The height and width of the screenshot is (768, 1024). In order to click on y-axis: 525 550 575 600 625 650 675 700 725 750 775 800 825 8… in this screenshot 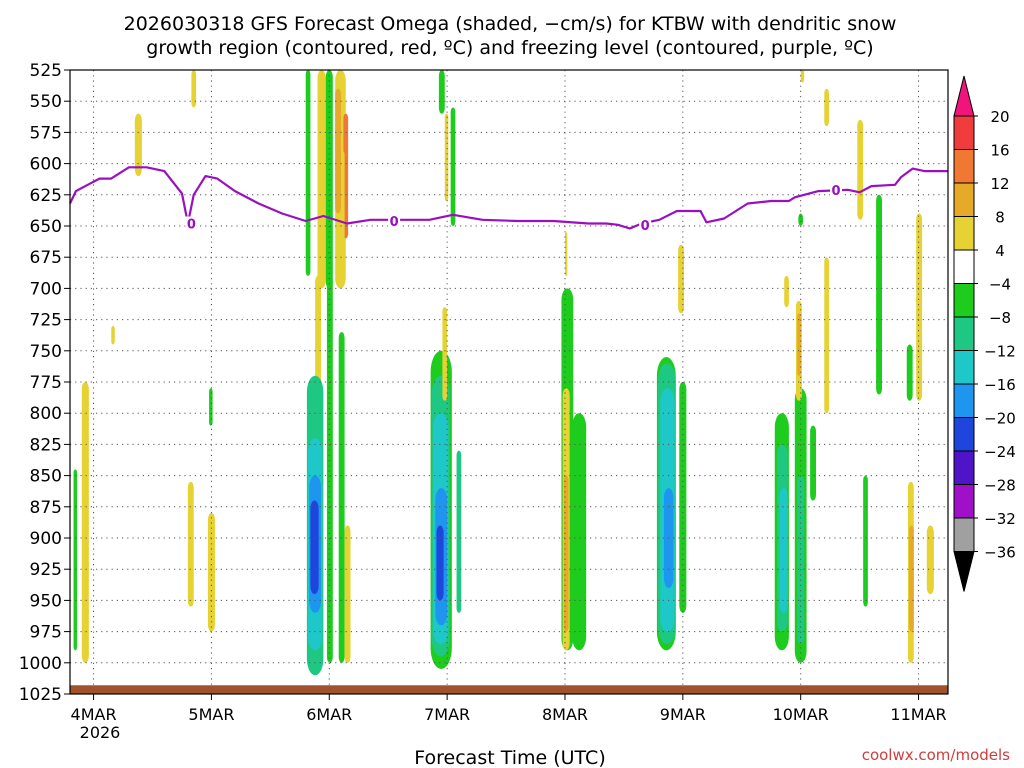, I will do `click(44, 383)`.